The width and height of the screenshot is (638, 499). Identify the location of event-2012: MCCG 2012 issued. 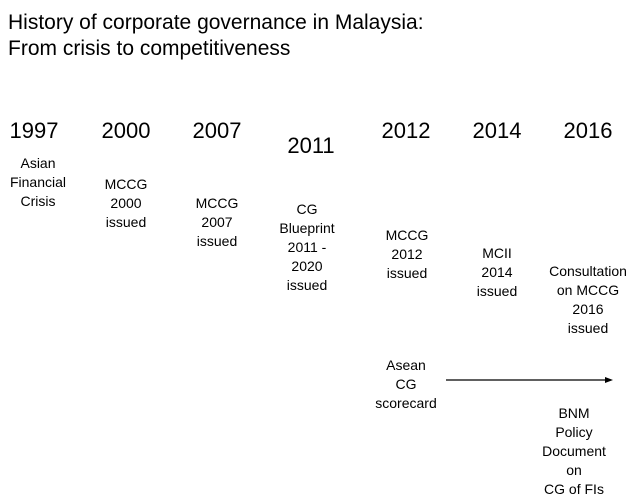
(407, 254).